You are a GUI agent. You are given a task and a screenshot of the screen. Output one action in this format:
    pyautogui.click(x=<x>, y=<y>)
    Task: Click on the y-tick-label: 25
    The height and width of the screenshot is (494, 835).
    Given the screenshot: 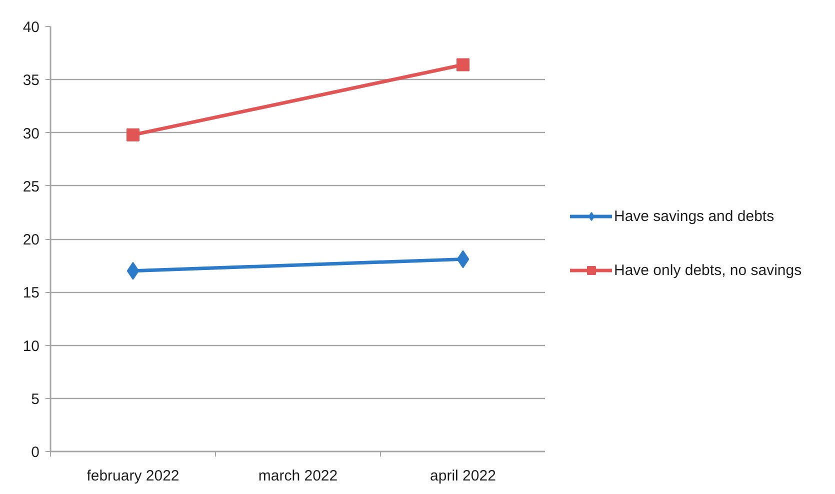 What is the action you would take?
    pyautogui.click(x=31, y=187)
    